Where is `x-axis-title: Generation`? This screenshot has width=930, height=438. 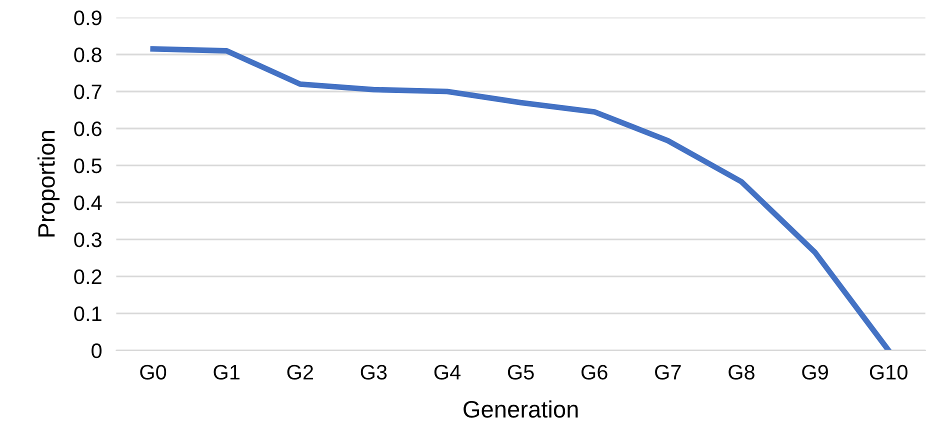 x-axis-title: Generation is located at coordinates (521, 409).